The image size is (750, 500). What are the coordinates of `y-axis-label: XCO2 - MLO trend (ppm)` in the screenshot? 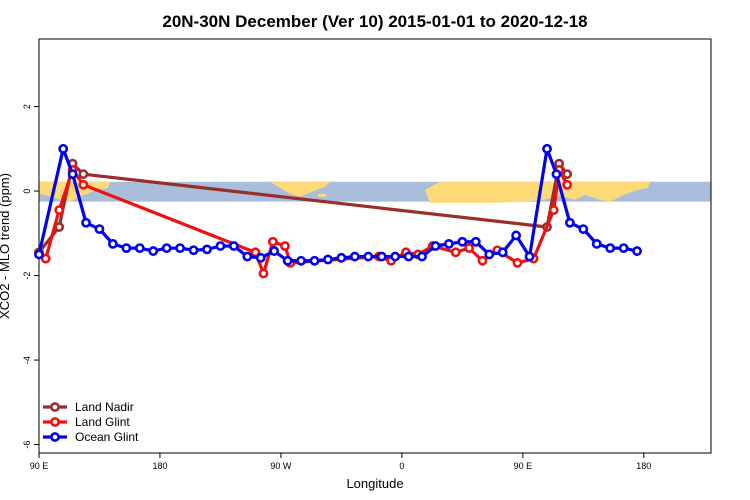 It's located at (6, 246).